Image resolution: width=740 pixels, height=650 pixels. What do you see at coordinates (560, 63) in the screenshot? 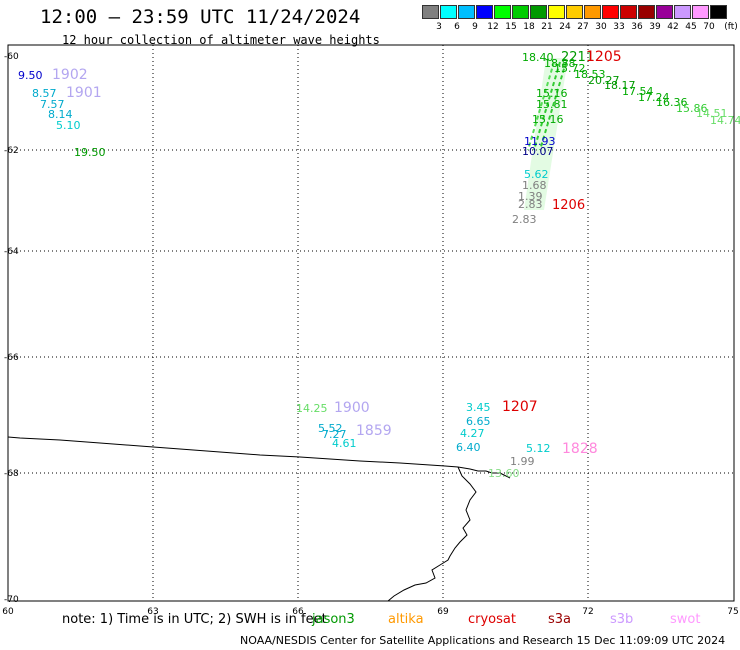
I see `wave-height-label: 18.88` at bounding box center [560, 63].